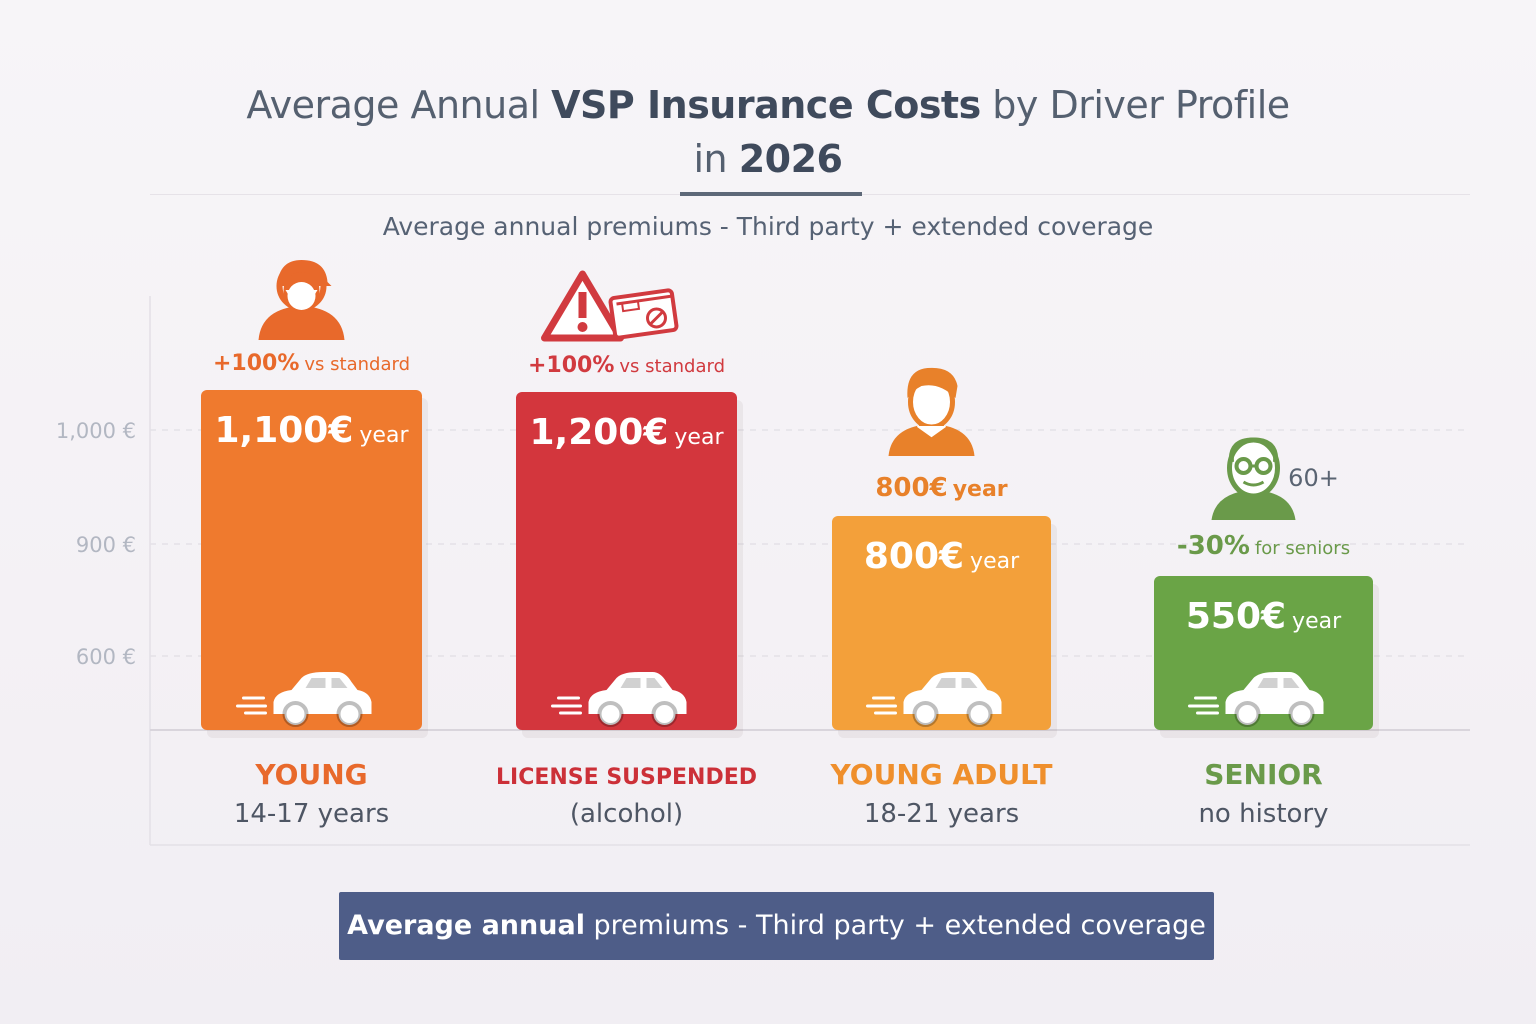 The image size is (1536, 1024). Describe the element at coordinates (1263, 774) in the screenshot. I see `x-category-label: SENIOR` at that location.